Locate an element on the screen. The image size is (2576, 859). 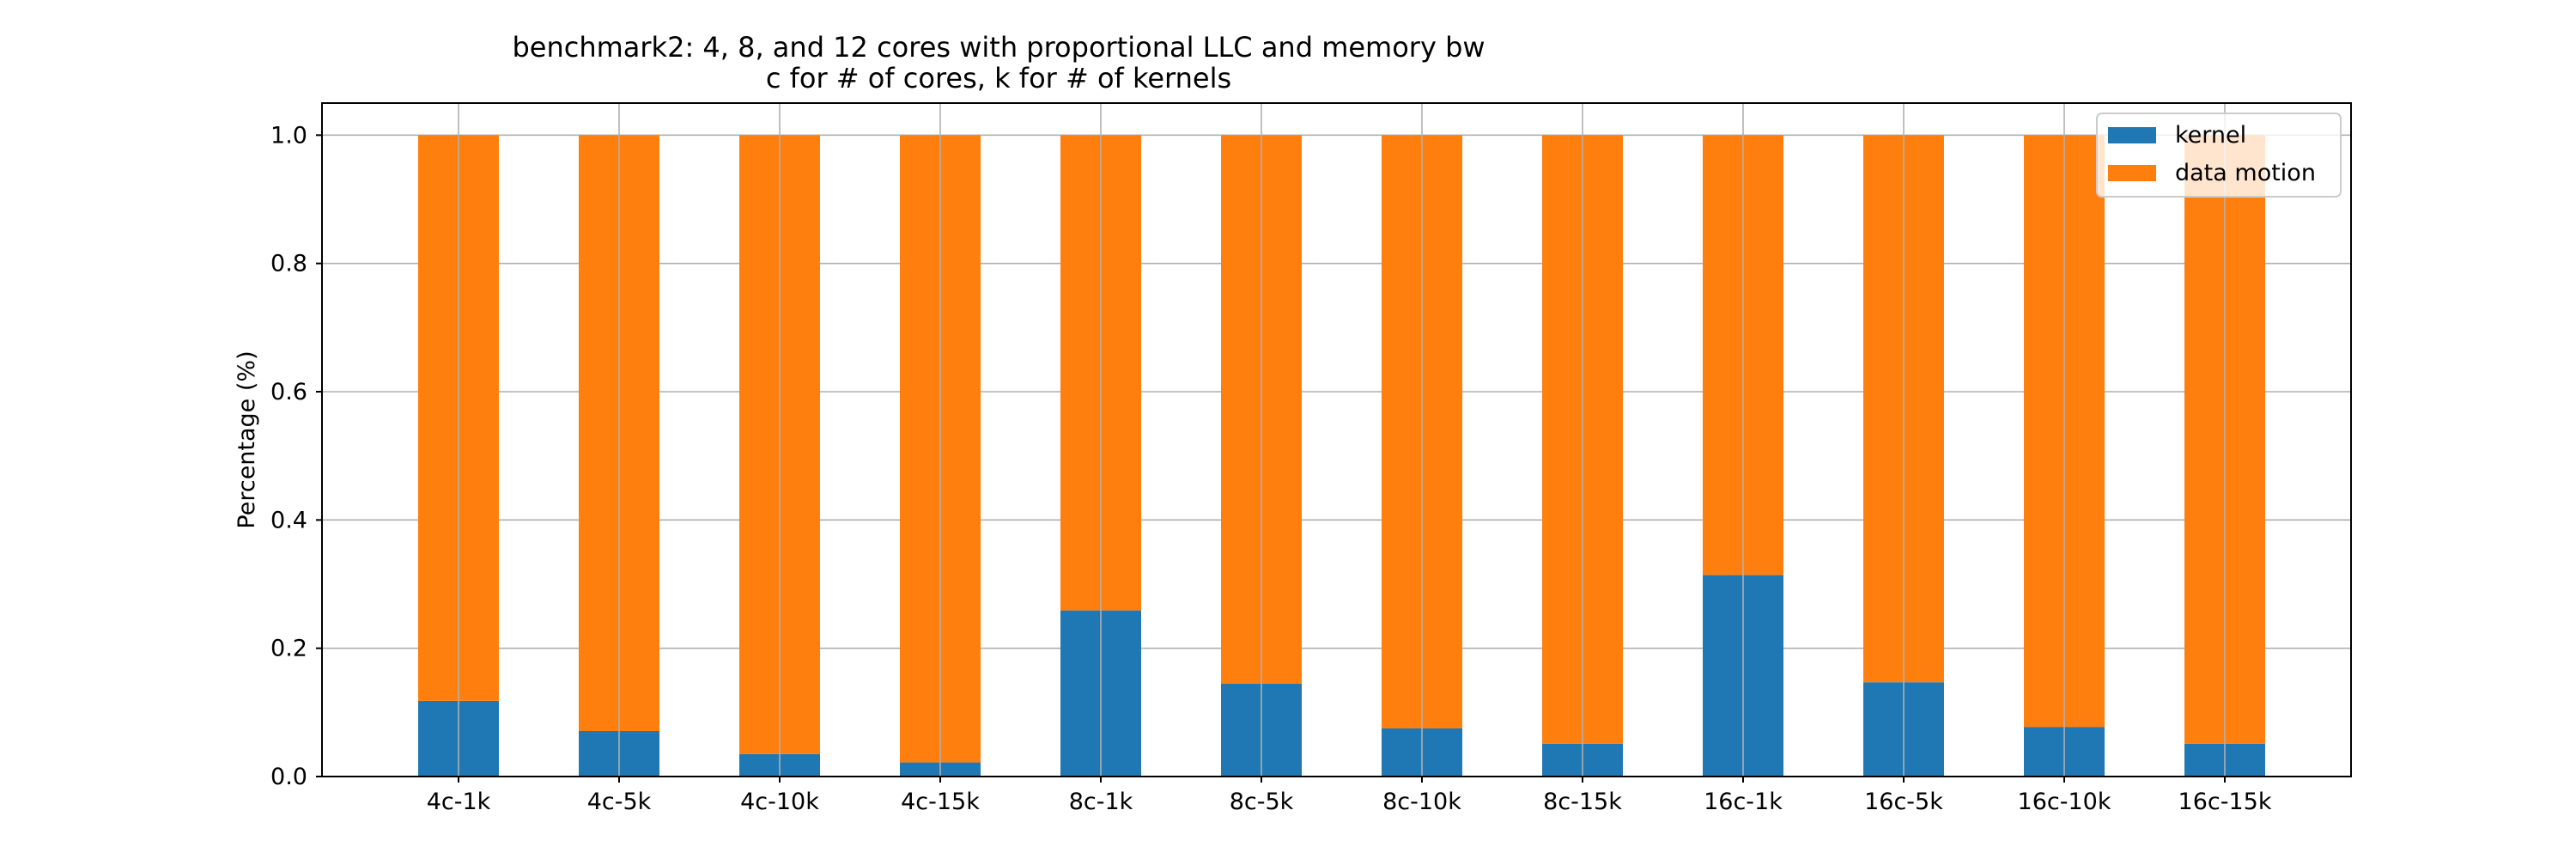
x-tick-label: 16c-1k is located at coordinates (1744, 802).